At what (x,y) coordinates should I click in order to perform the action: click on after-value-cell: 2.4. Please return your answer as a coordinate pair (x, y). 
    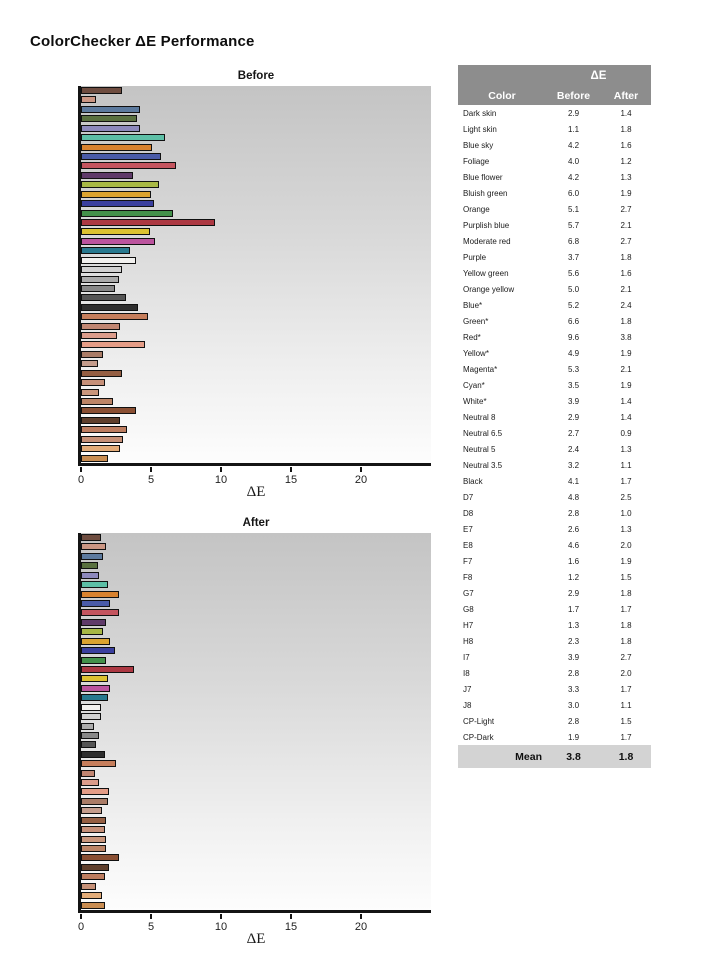
    Looking at the image, I should click on (626, 305).